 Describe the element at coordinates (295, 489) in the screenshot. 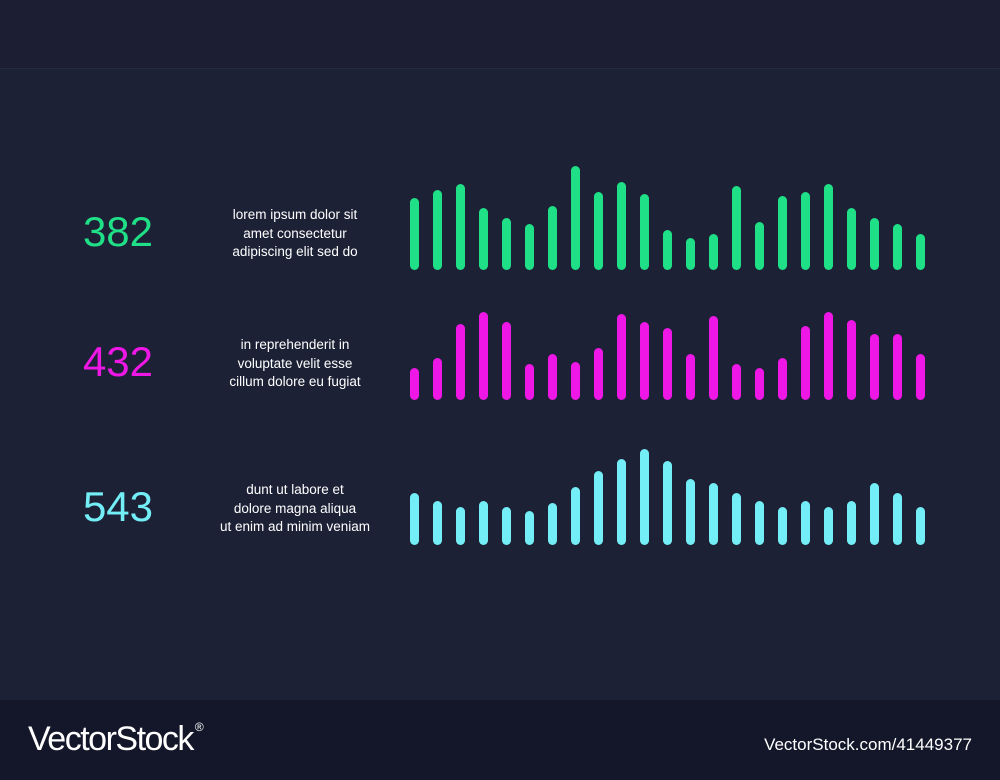

I see `description-line: dunt ut labore et` at that location.